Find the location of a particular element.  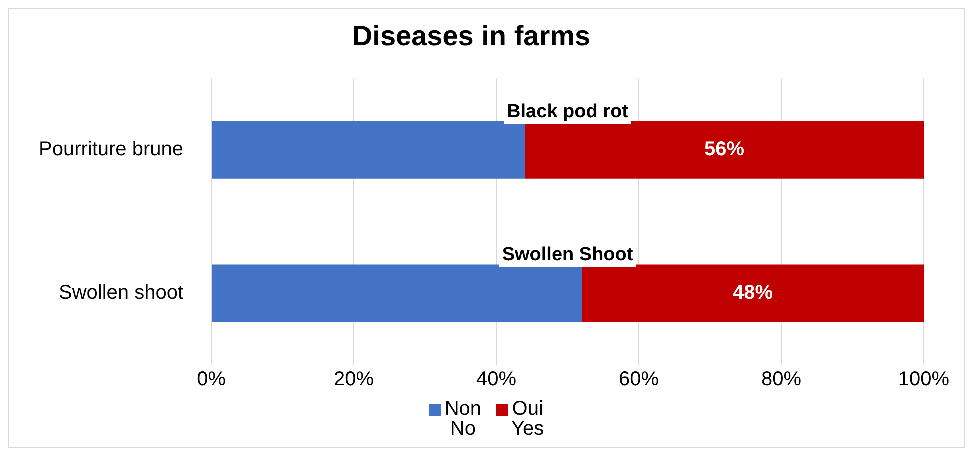

data-label: 56% is located at coordinates (724, 149).